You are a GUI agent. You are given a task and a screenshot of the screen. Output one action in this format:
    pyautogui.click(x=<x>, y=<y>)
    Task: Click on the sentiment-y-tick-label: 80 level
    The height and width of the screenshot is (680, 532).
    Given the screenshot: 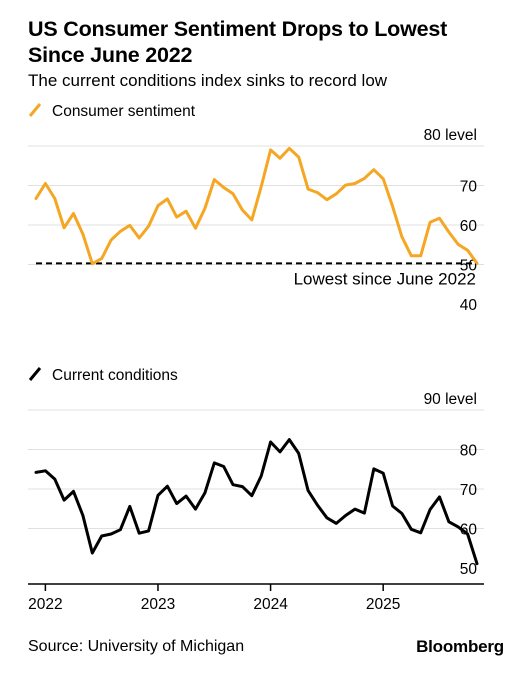 What is the action you would take?
    pyautogui.click(x=450, y=135)
    